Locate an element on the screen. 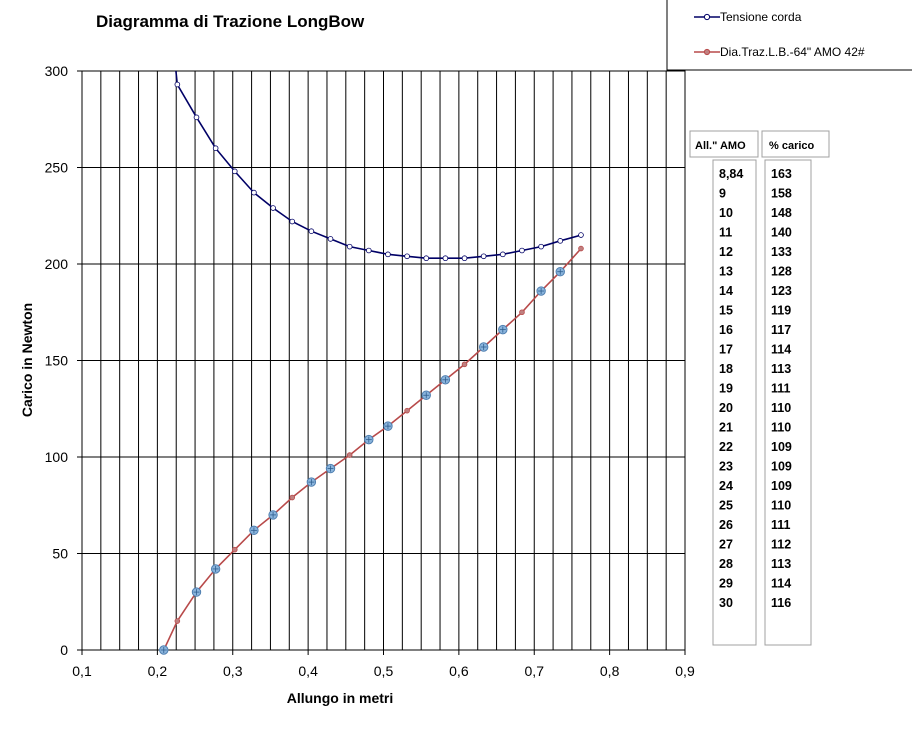 This screenshot has width=912, height=735. table-cell: 11 is located at coordinates (725, 233).